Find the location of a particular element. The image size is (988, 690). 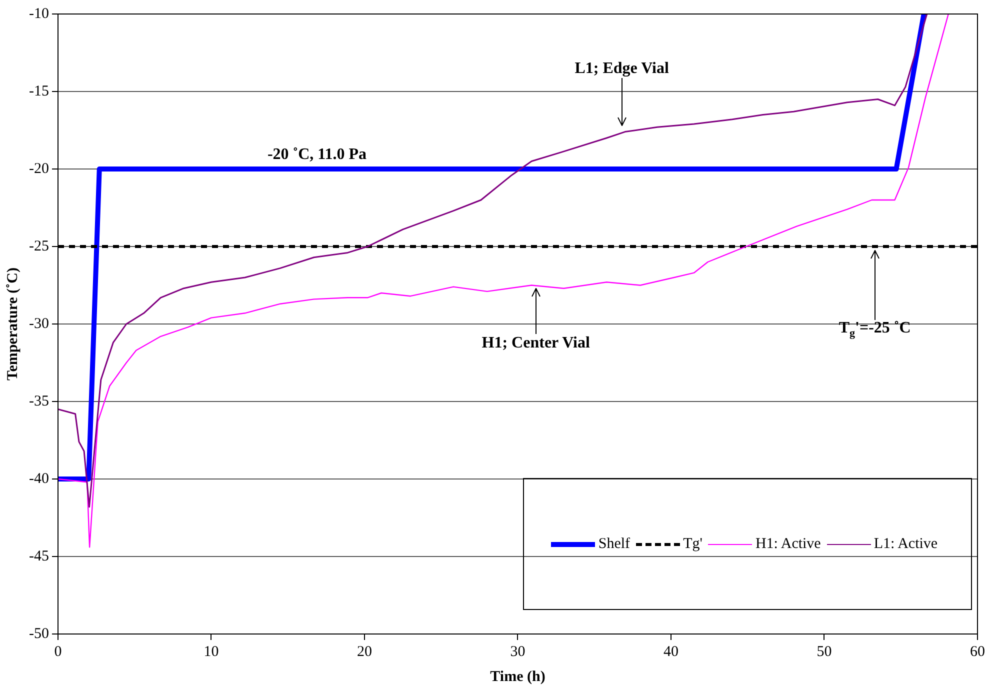

x-axis-title: Time (h) is located at coordinates (518, 676).